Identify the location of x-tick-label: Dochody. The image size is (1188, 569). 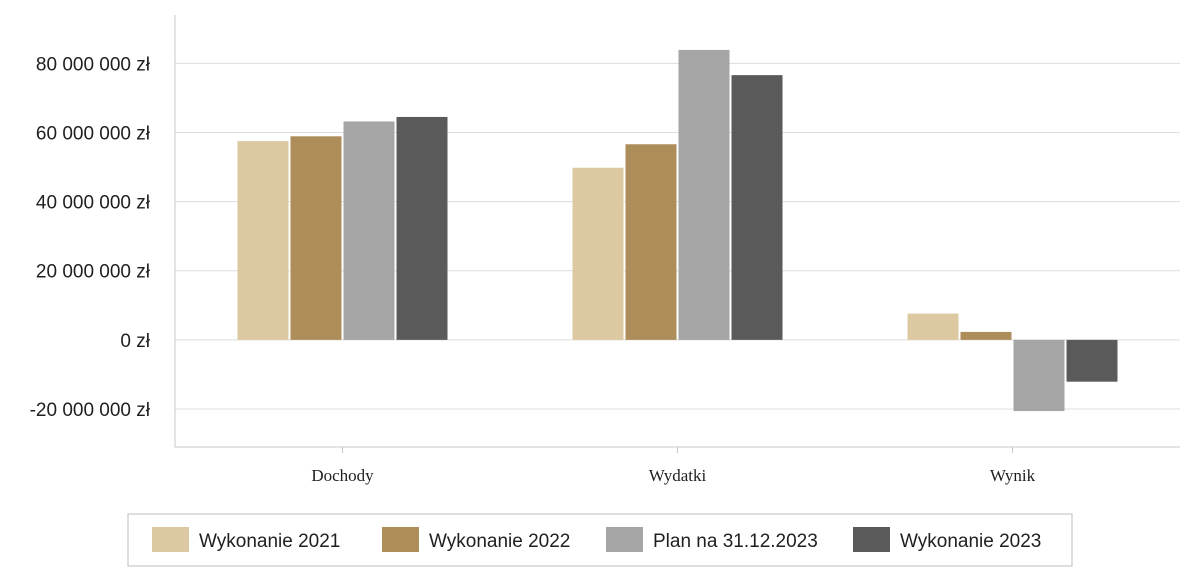
(342, 475).